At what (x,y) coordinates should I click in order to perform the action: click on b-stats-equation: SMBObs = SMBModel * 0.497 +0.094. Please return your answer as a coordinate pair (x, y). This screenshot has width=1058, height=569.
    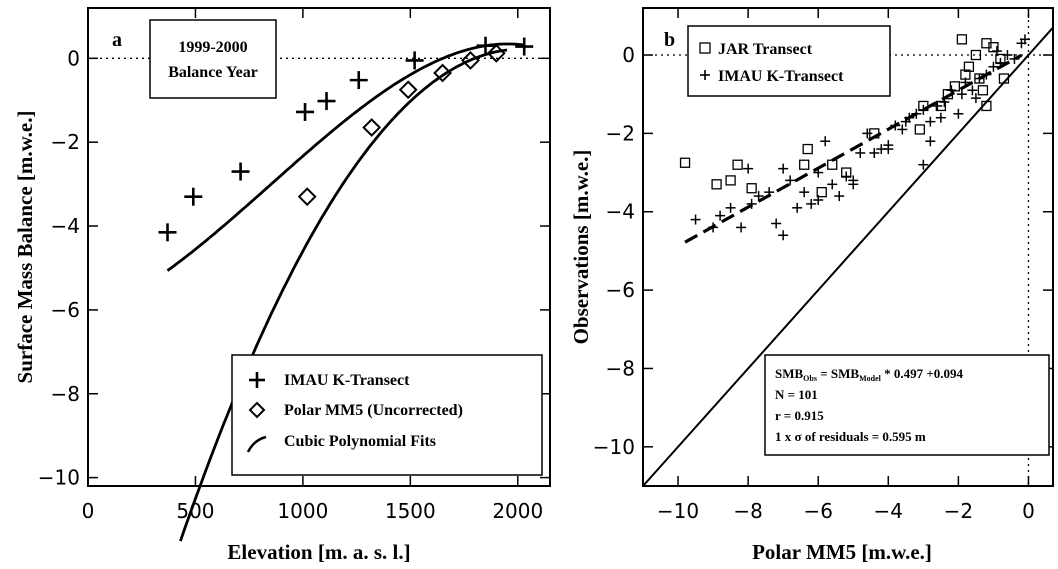
    Looking at the image, I should click on (869, 374).